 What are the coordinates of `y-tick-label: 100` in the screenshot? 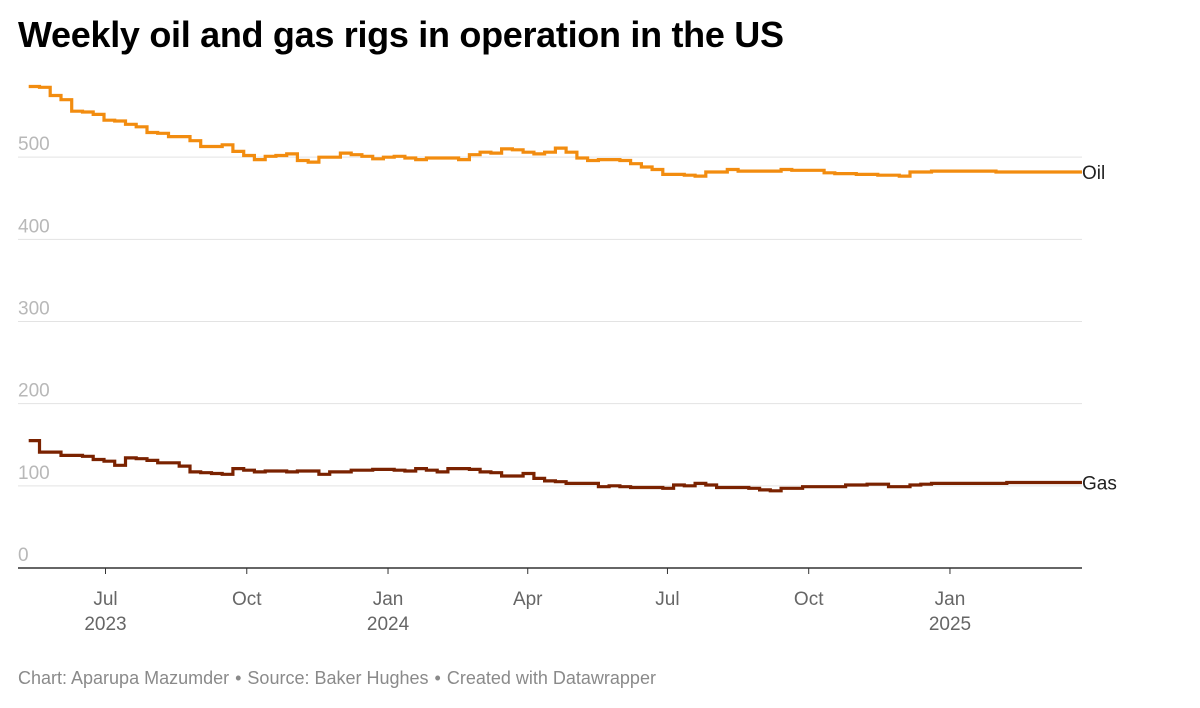 It's located at (34, 473).